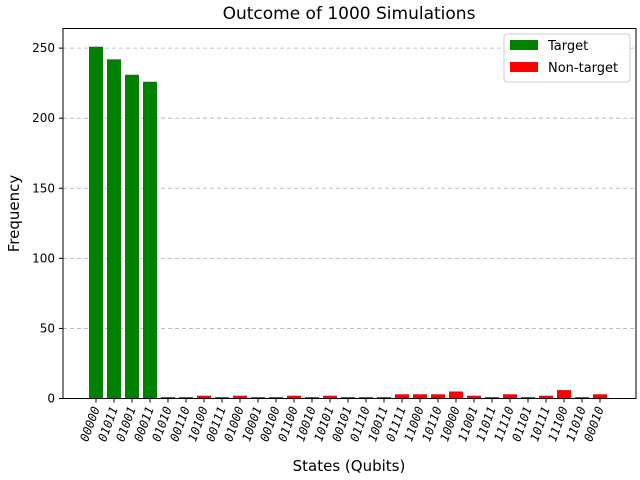 The height and width of the screenshot is (480, 640). Describe the element at coordinates (567, 58) in the screenshot. I see `legend: Target Non-target` at that location.